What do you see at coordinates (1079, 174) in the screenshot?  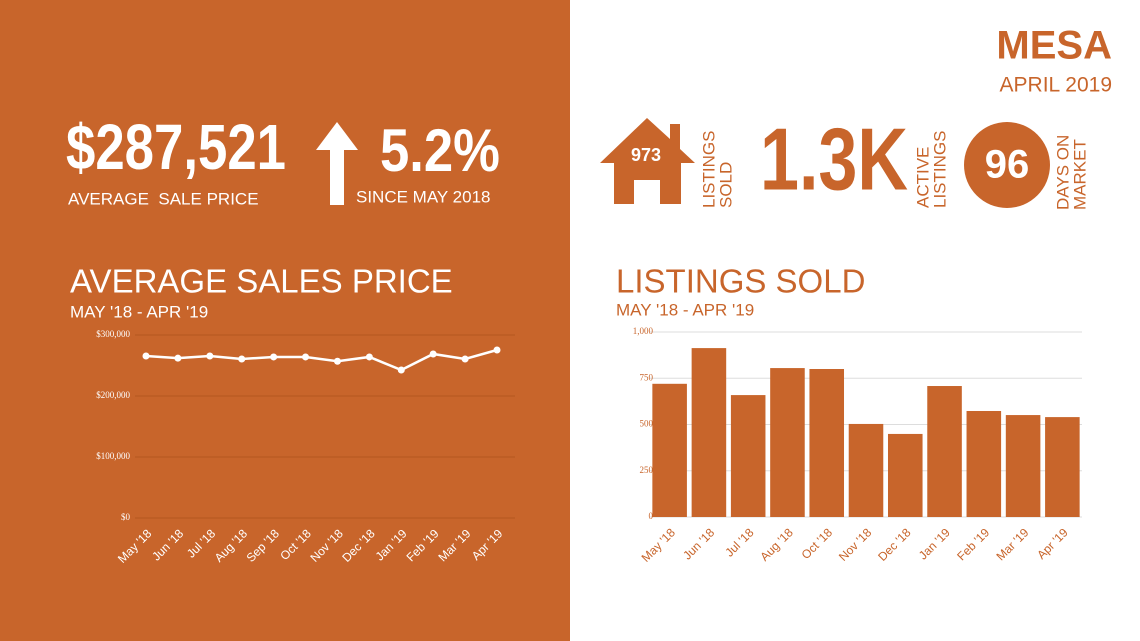 I see `days-label-line: MARKET` at bounding box center [1079, 174].